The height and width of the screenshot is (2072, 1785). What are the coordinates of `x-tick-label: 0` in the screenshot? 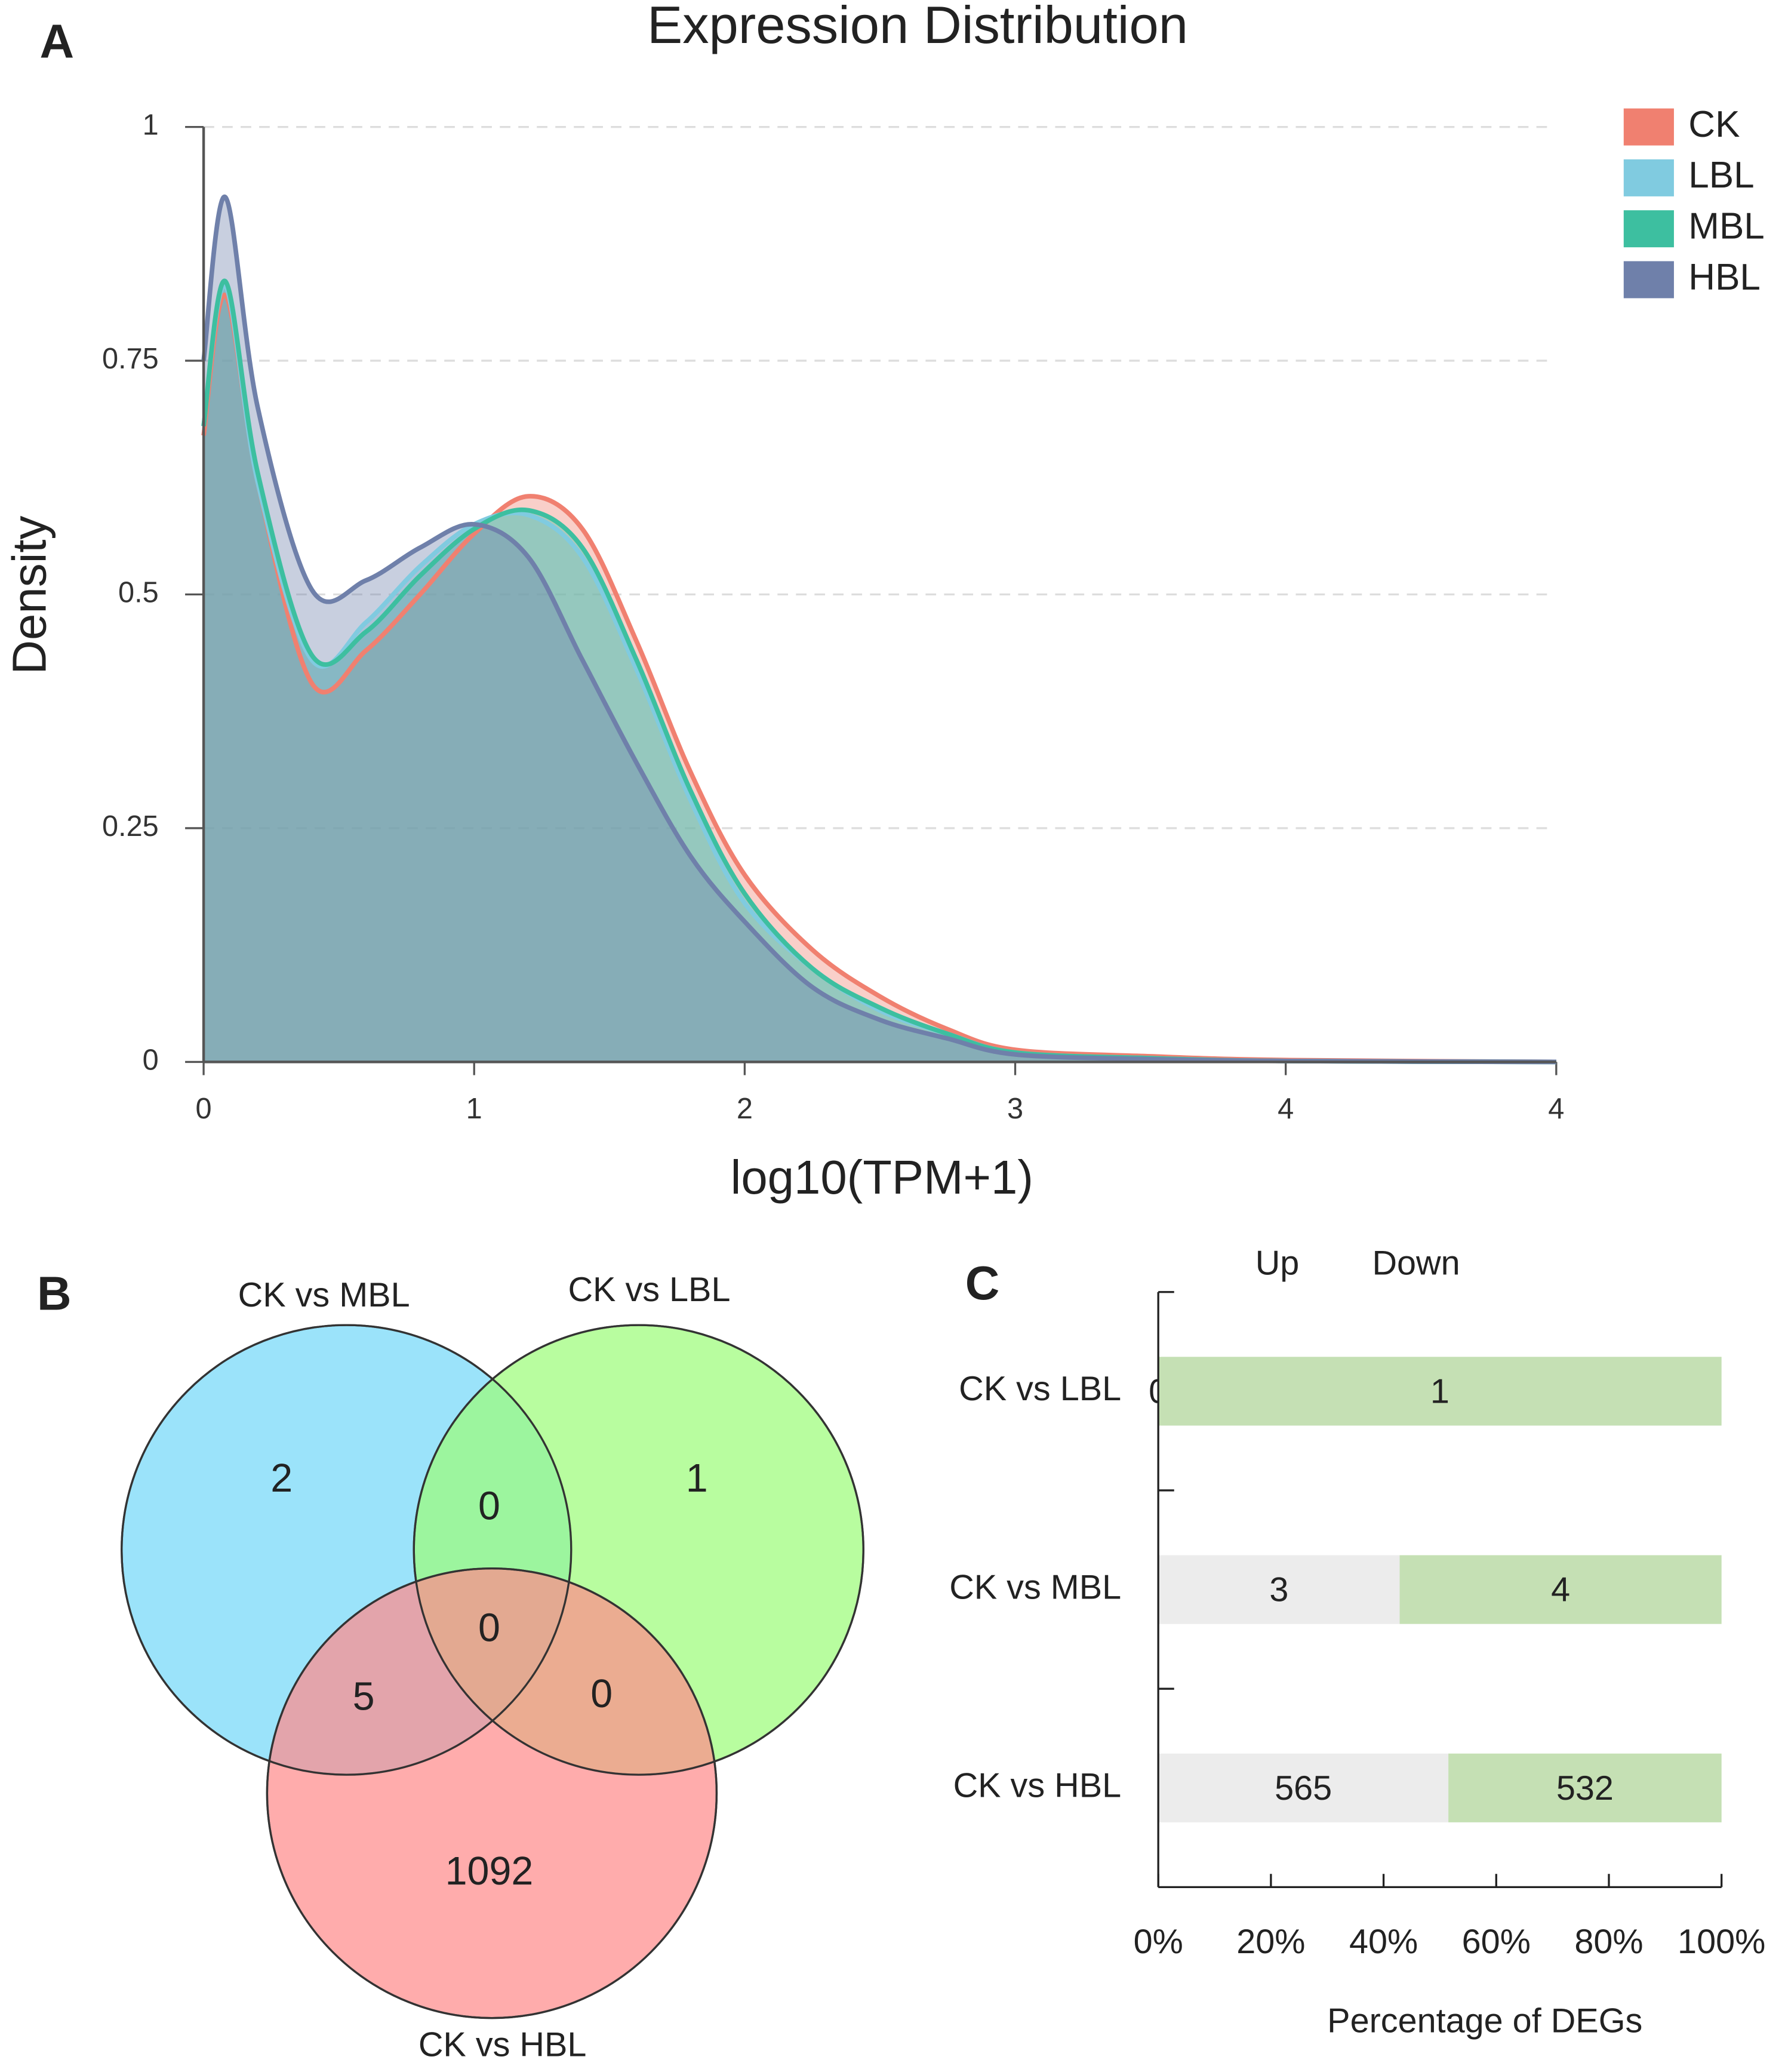 It's located at (204, 1109).